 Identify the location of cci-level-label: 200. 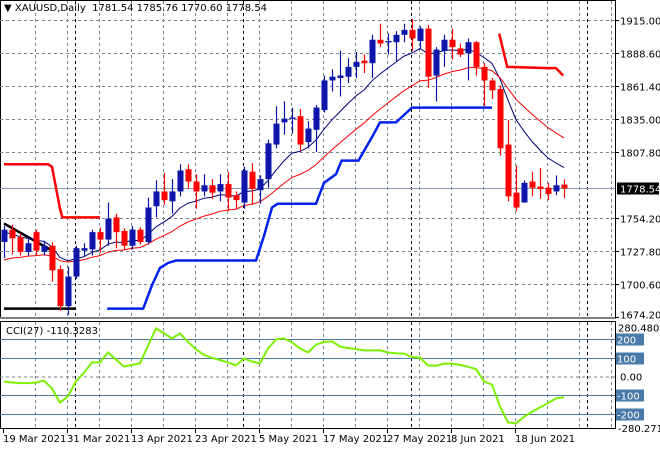
(626, 341).